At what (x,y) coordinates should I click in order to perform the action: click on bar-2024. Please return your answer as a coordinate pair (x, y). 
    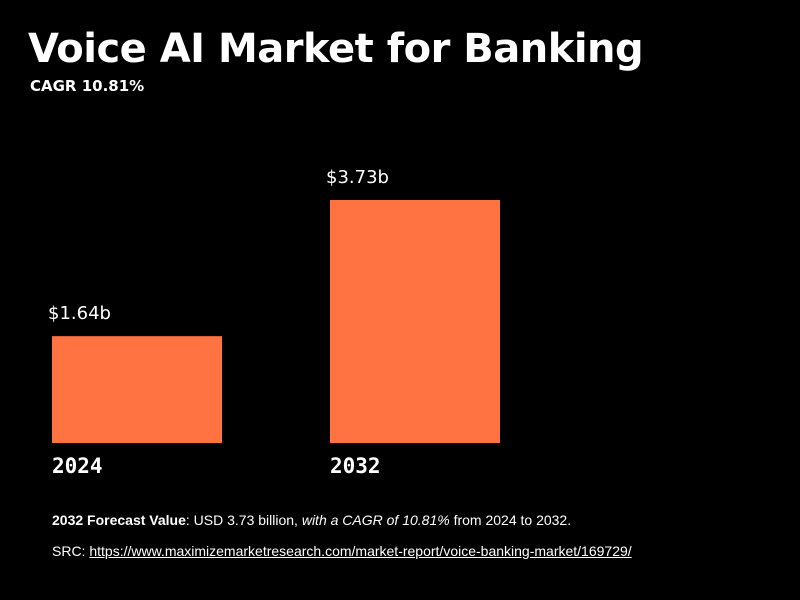
    Looking at the image, I should click on (137, 389).